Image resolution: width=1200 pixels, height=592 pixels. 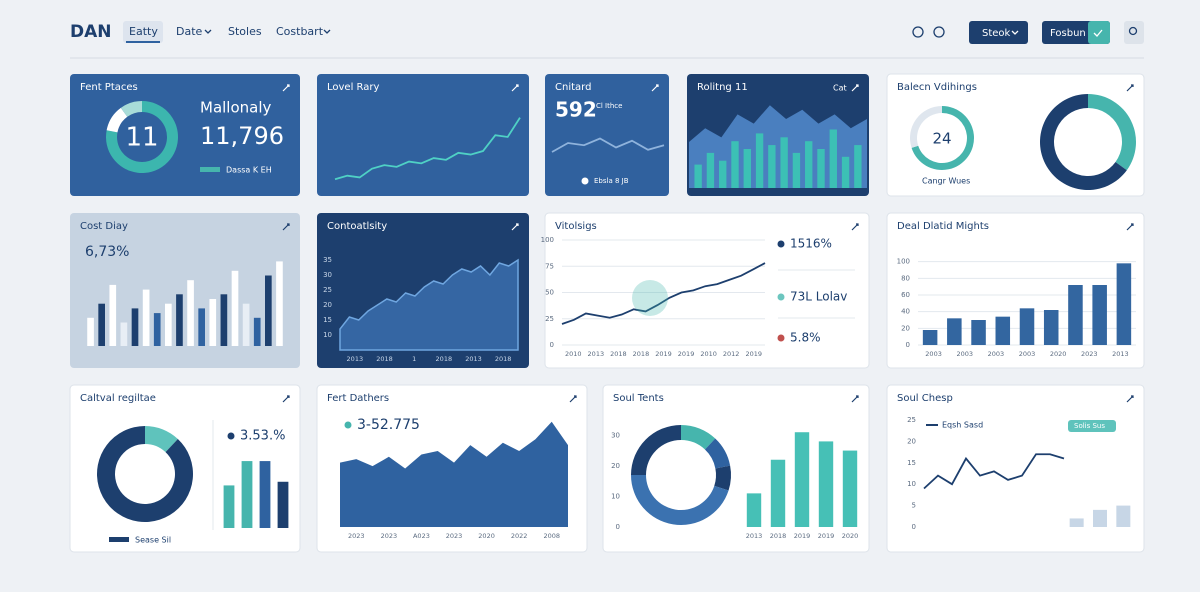 What do you see at coordinates (609, 106) in the screenshot?
I see `panel-label: Cl Ithce` at bounding box center [609, 106].